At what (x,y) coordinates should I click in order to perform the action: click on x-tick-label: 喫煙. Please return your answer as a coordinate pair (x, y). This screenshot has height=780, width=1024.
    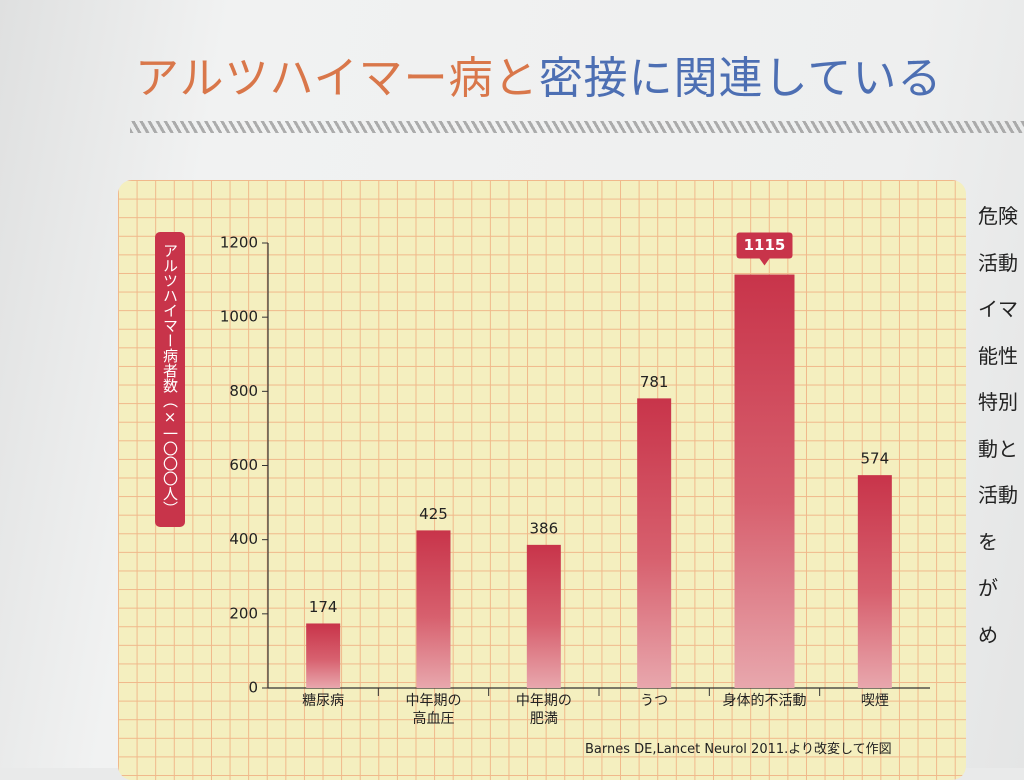
    Looking at the image, I should click on (874, 701).